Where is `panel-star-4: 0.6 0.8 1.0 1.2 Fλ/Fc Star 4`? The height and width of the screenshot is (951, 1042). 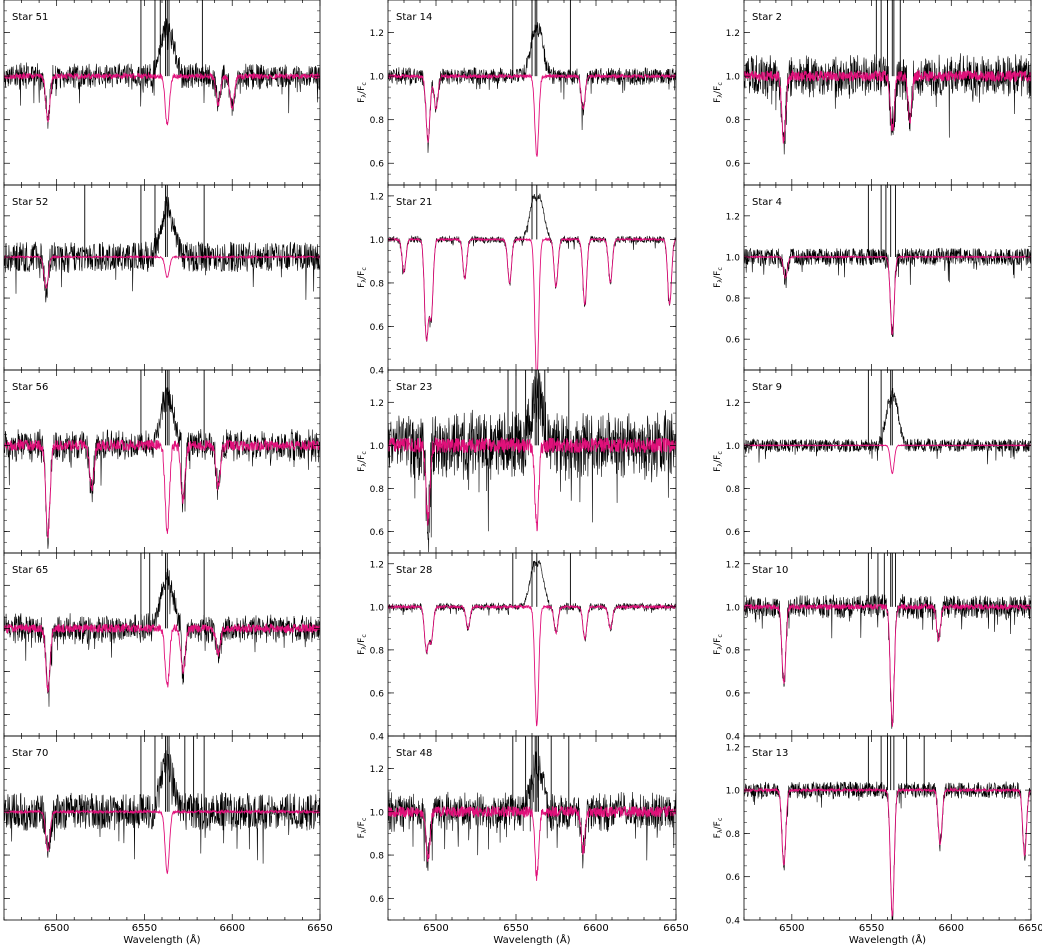 panel-star-4: 0.6 0.8 1.0 1.2 Fλ/Fc Star 4 is located at coordinates (872, 277).